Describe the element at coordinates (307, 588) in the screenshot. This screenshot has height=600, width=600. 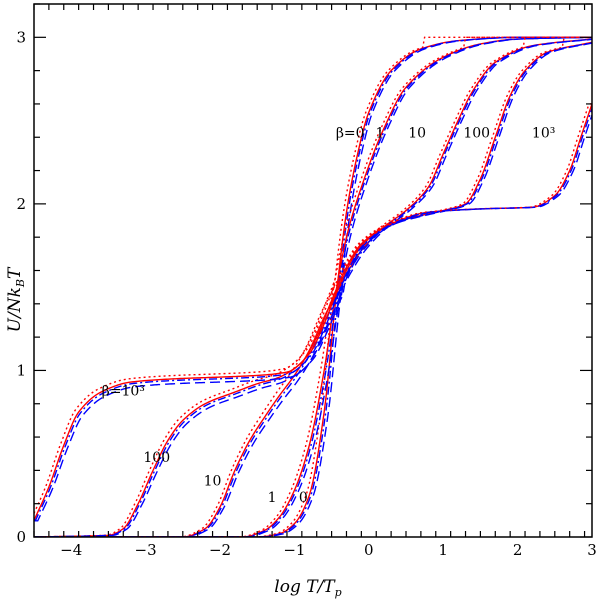
I see `x-axis-label: log T/Tp` at that location.